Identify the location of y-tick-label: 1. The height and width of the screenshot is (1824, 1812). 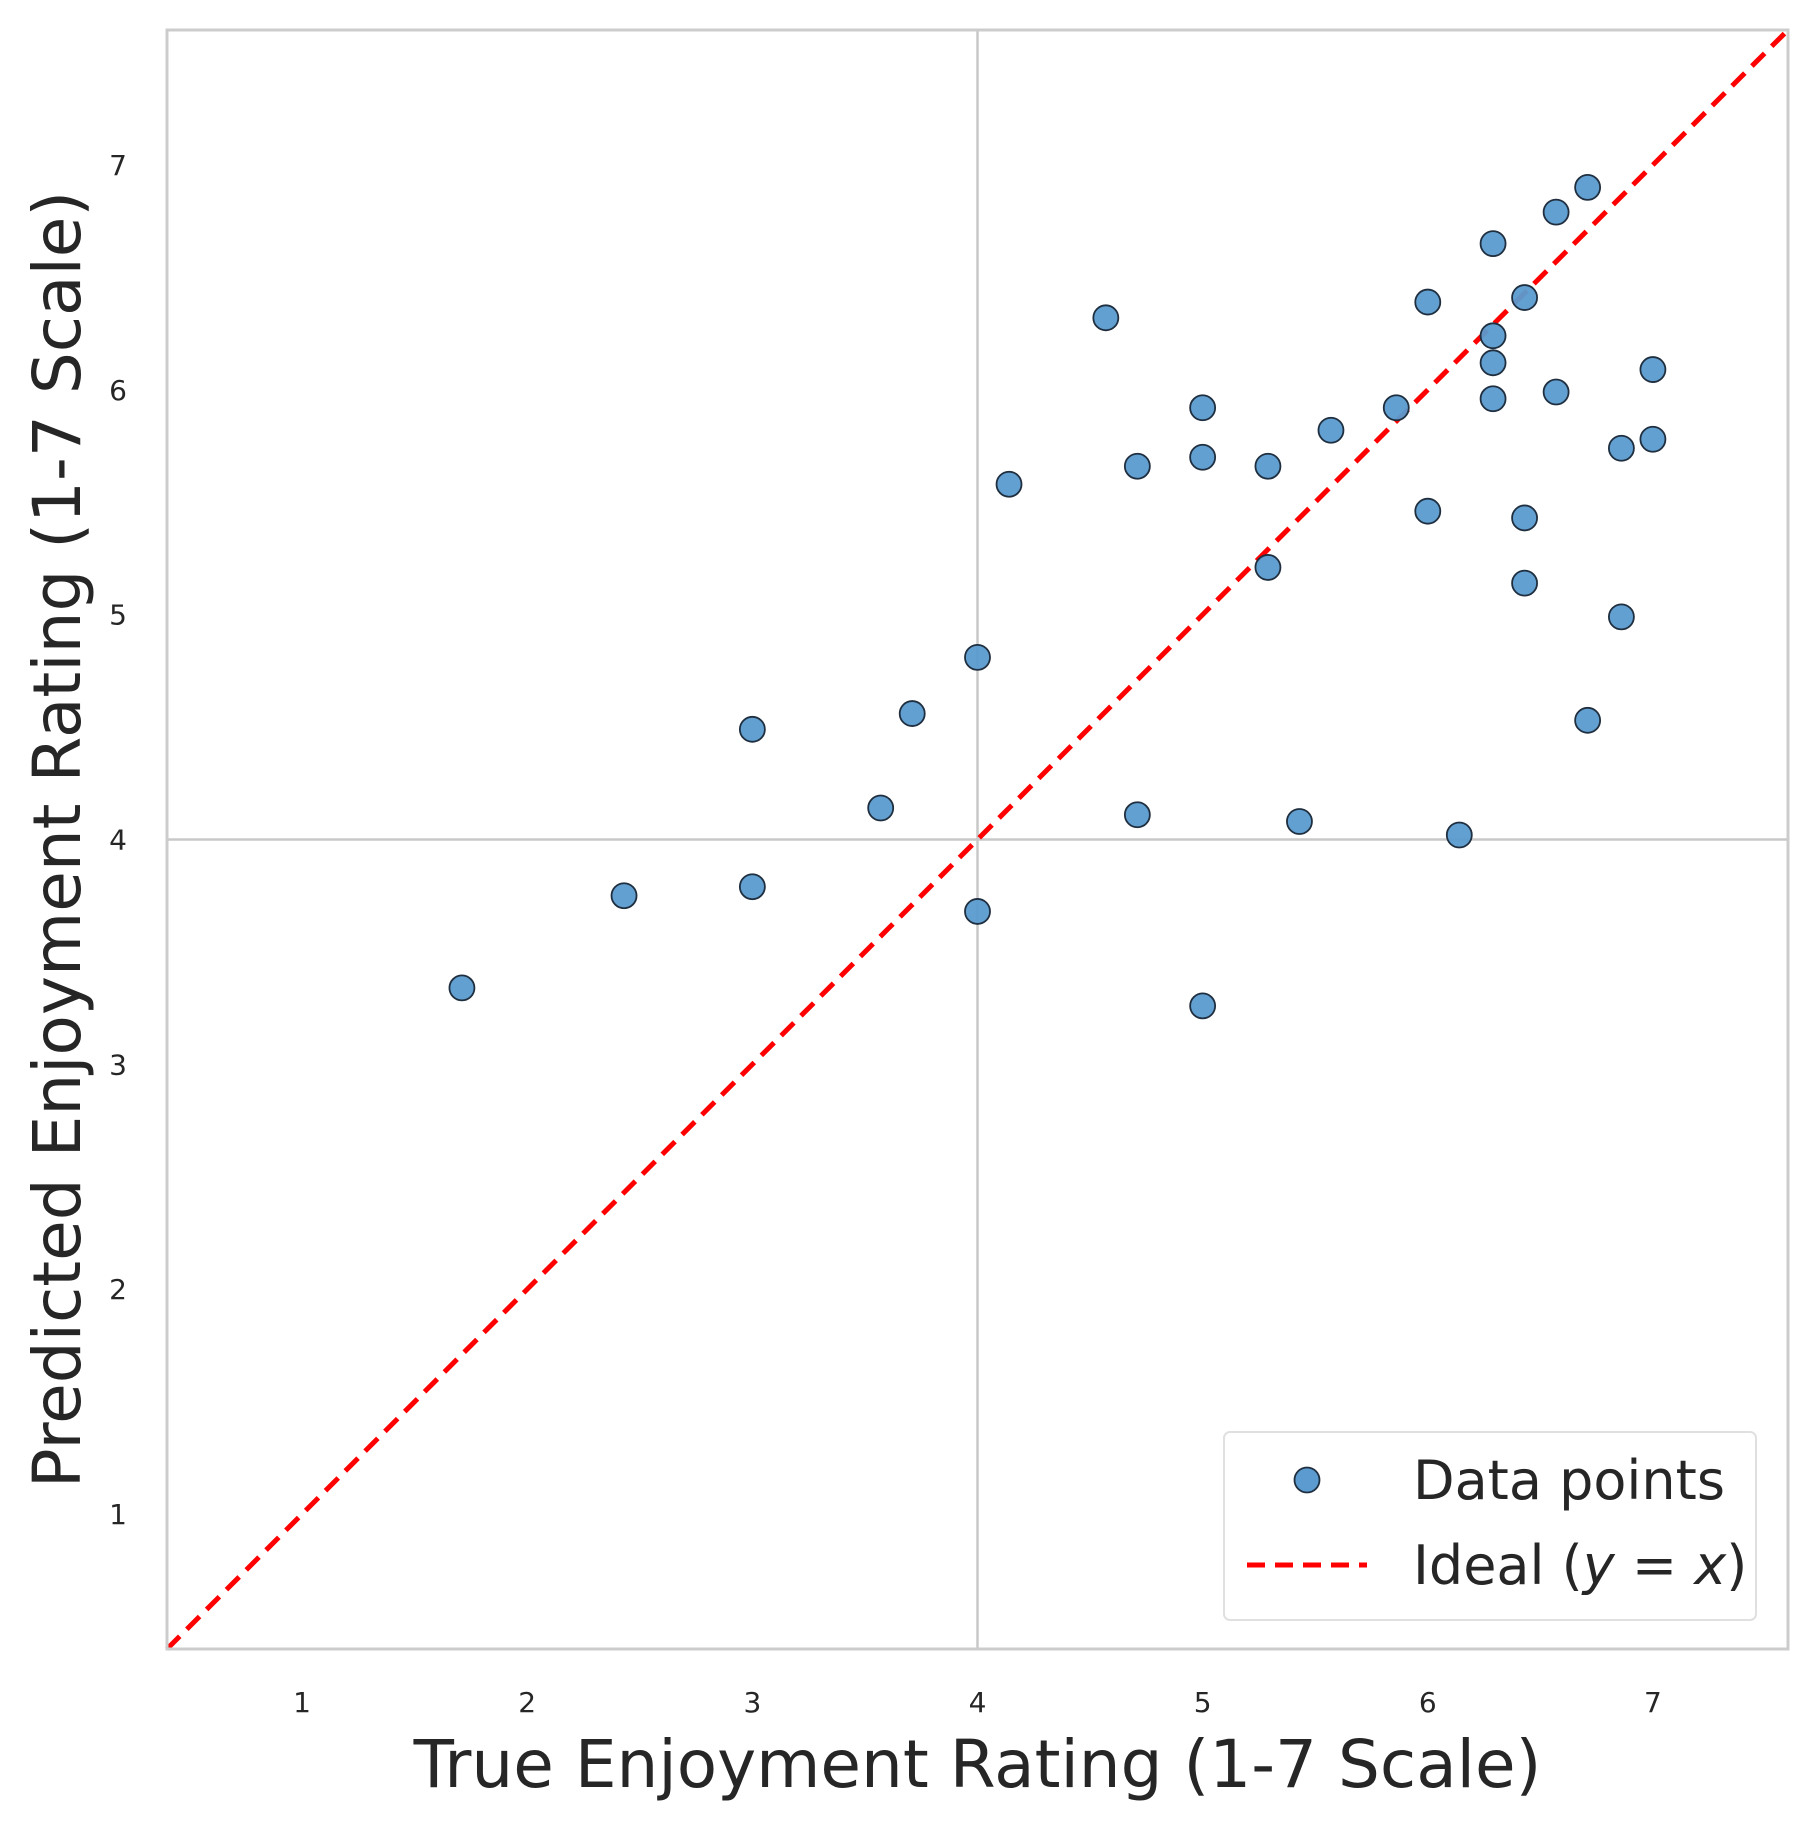
(118, 1514).